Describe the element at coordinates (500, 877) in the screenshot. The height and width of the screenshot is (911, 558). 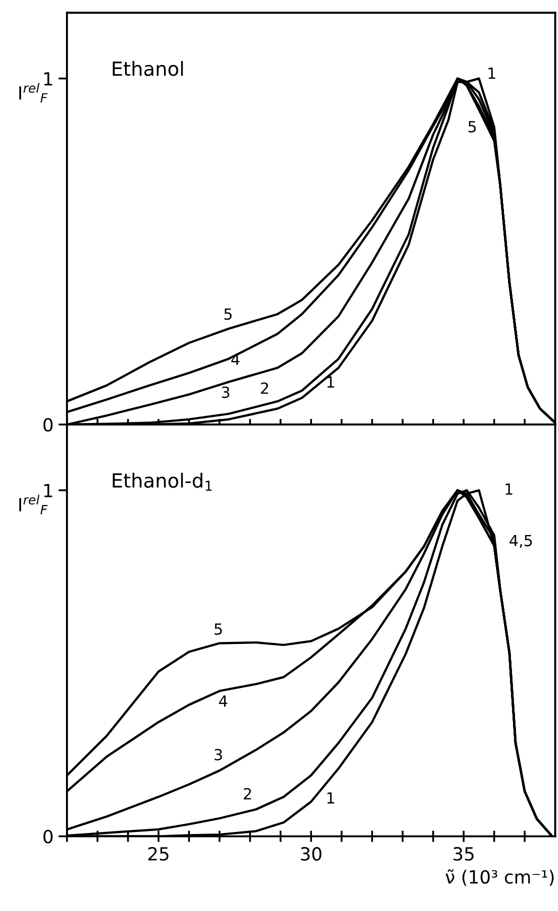
I see `x-axis-title: ν̃ (10³ cm⁻¹)` at that location.